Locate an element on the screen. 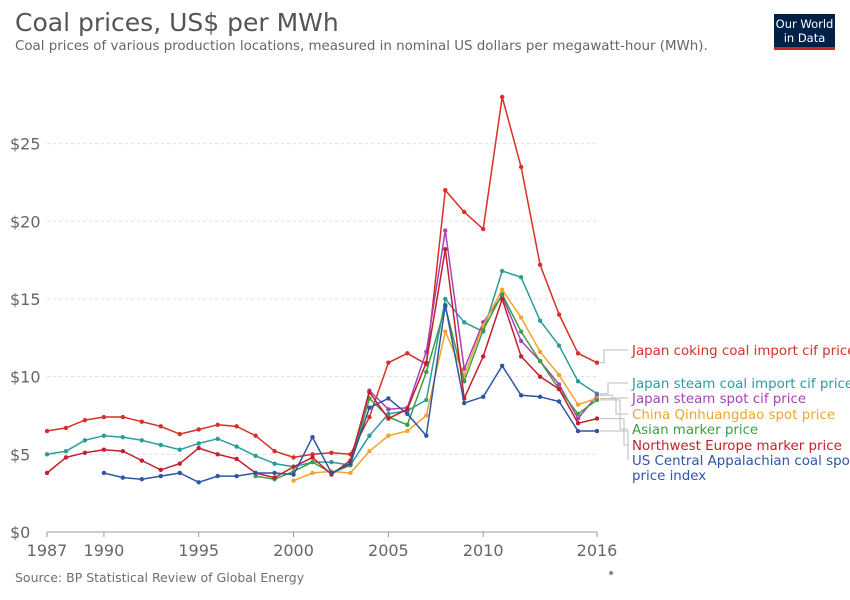 This screenshot has width=850, height=600. y-tick-label: $5 is located at coordinates (20, 454).